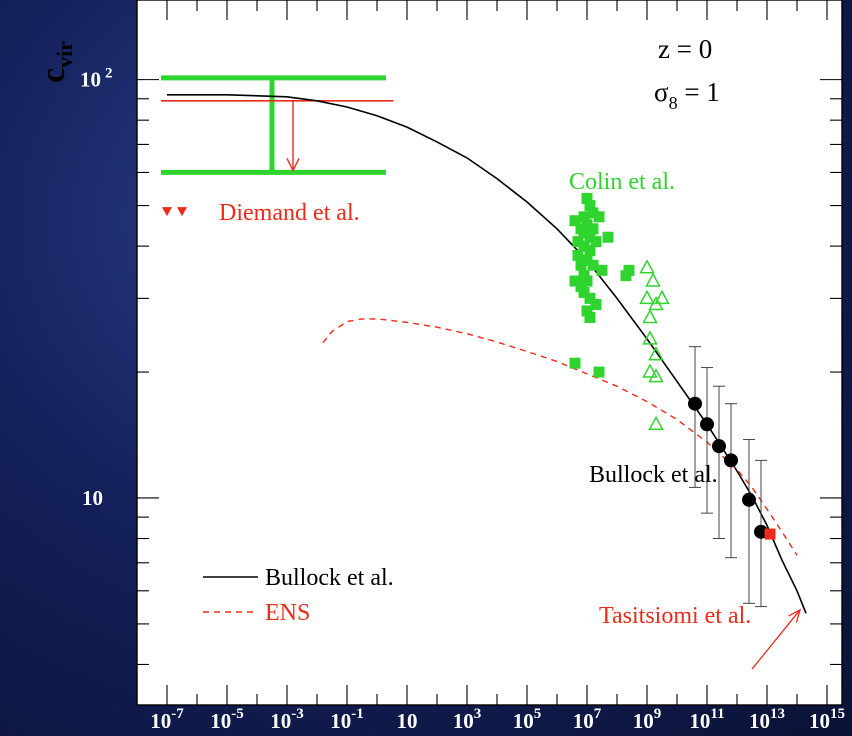 The image size is (852, 736). I want to click on annotation-colin: Colin et al., so click(622, 182).